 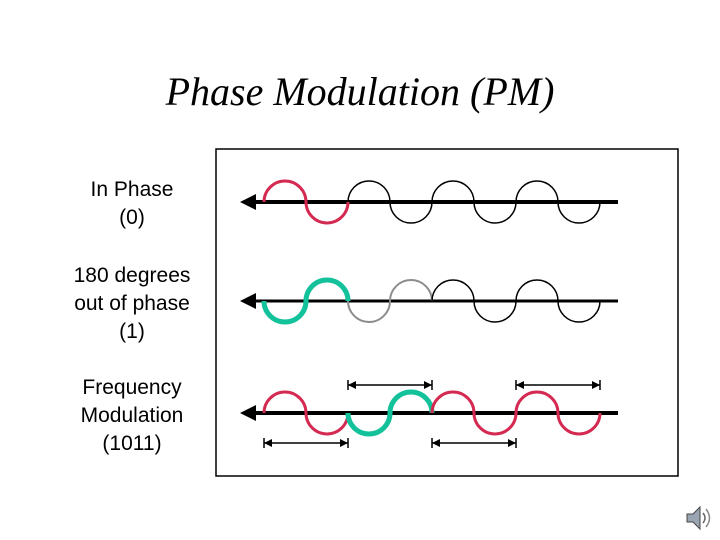 I want to click on label-180-out-of-phase: 180 degrees out of phase (1), so click(x=132, y=304).